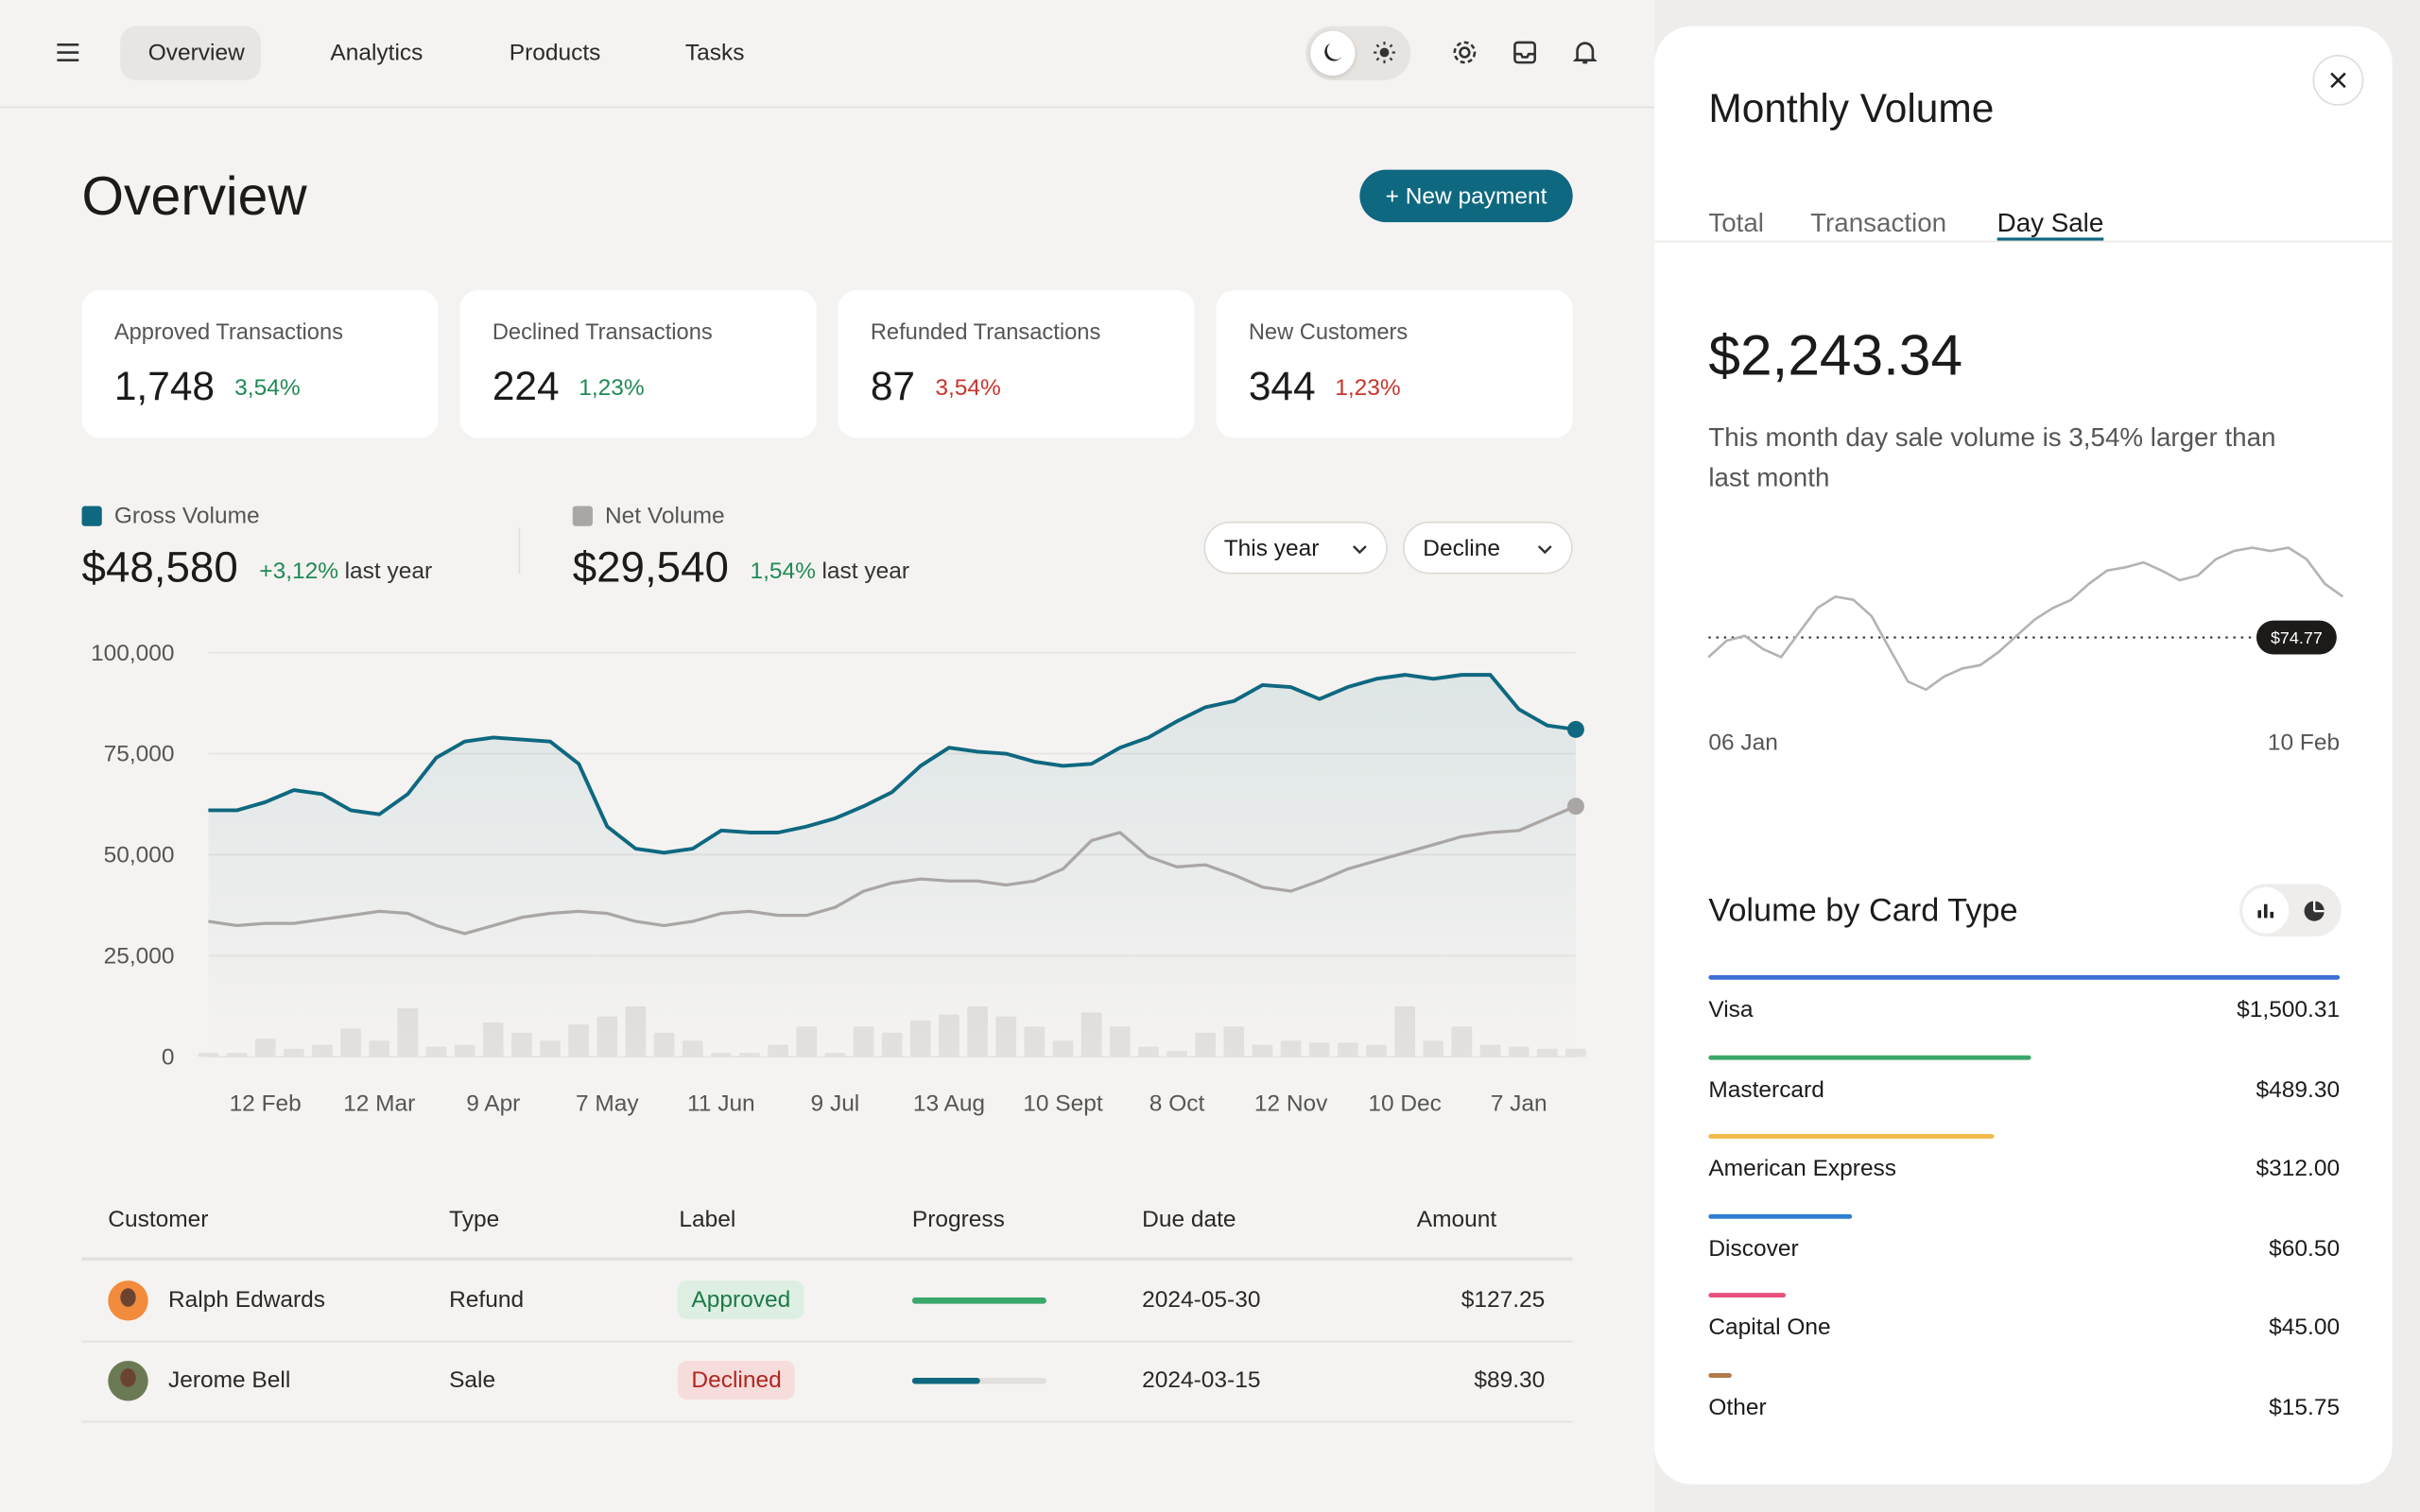 This screenshot has width=2420, height=1512. I want to click on series-line, so click(892, 870).